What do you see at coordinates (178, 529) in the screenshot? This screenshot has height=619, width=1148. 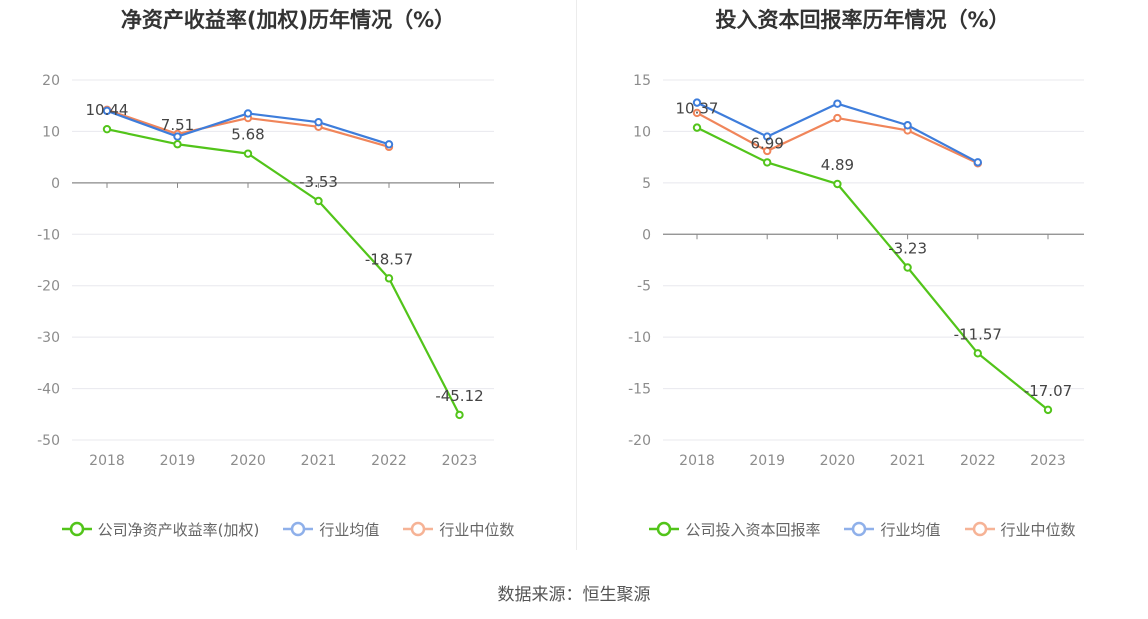 I see `legend-label: 公司净资产收益率(加权)` at bounding box center [178, 529].